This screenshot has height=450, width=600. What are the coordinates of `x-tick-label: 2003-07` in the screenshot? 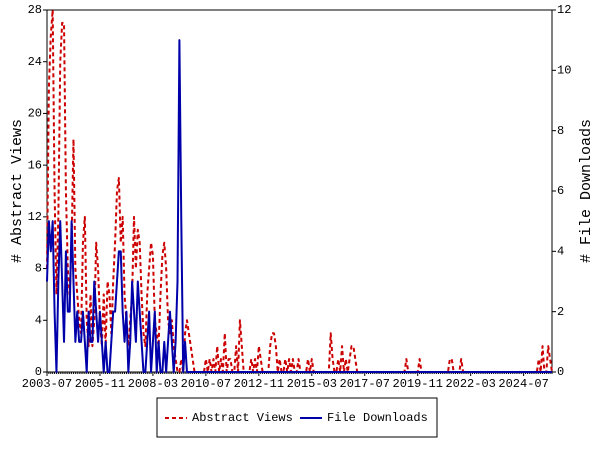 It's located at (47, 384).